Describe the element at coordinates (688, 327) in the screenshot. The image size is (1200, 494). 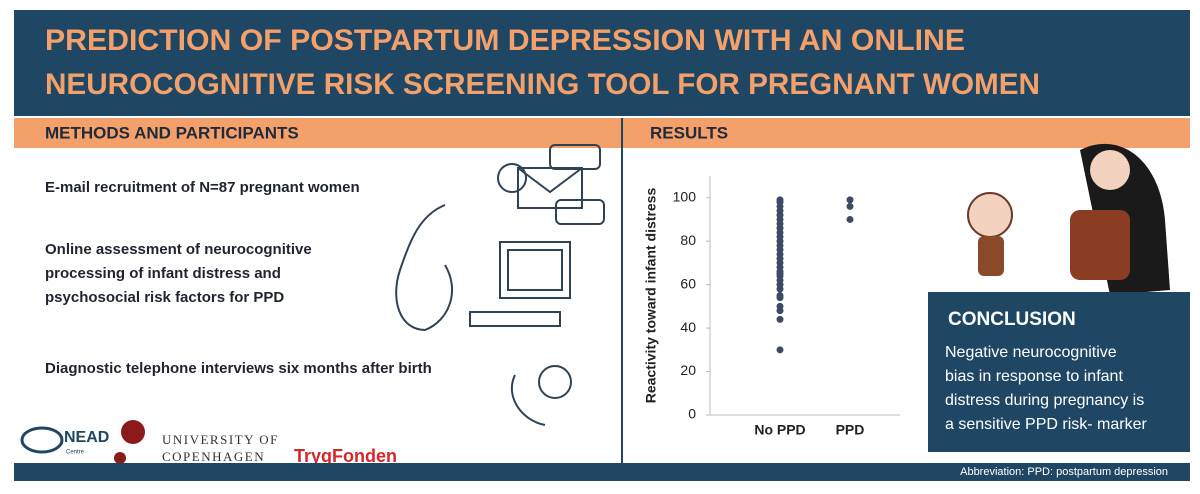
I see `y-tick-label: 40` at that location.